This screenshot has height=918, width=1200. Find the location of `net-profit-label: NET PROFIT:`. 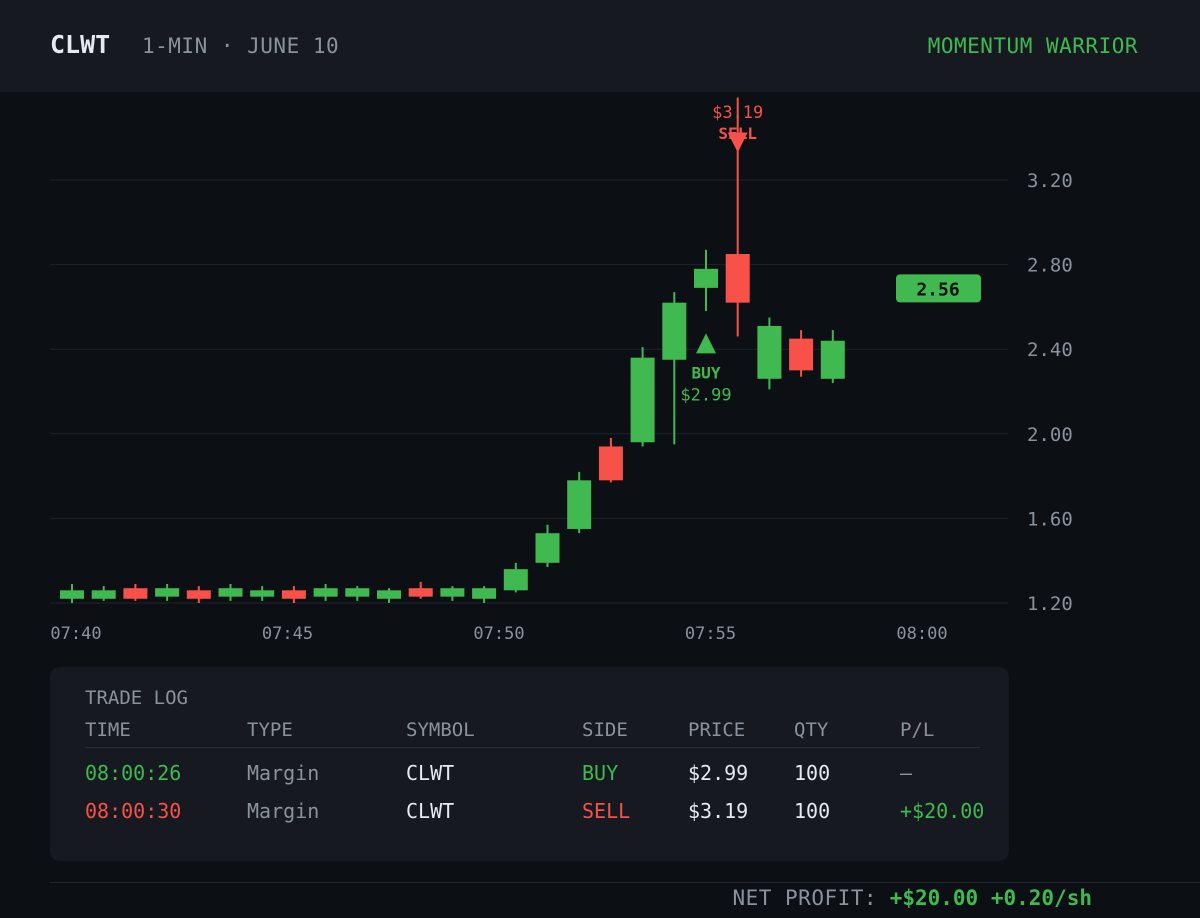

net-profit-label: NET PROFIT: is located at coordinates (805, 898).